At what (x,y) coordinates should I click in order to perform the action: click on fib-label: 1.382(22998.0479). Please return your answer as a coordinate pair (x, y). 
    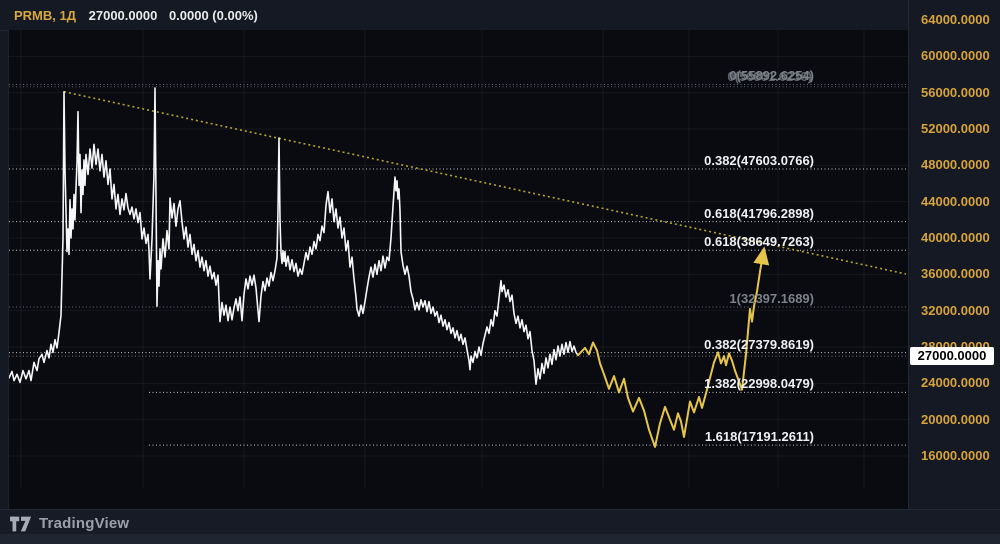
    Looking at the image, I should click on (759, 384).